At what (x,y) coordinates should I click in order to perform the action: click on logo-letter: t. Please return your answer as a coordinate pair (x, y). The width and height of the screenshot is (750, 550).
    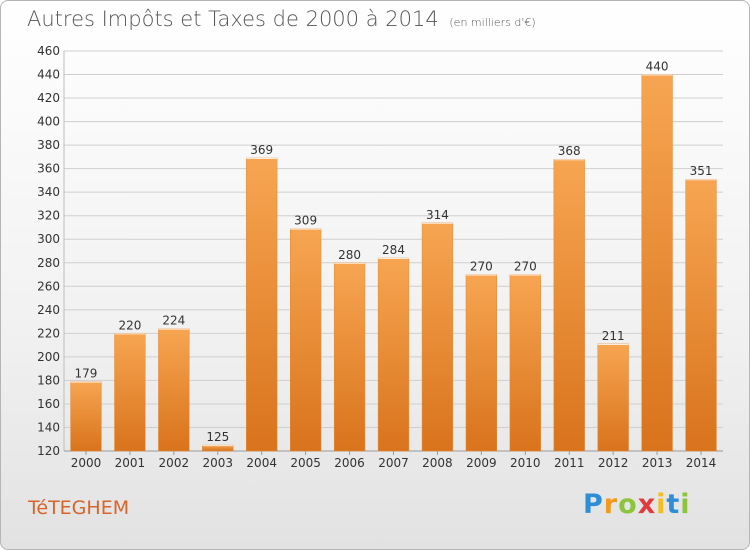
    Looking at the image, I should click on (673, 504).